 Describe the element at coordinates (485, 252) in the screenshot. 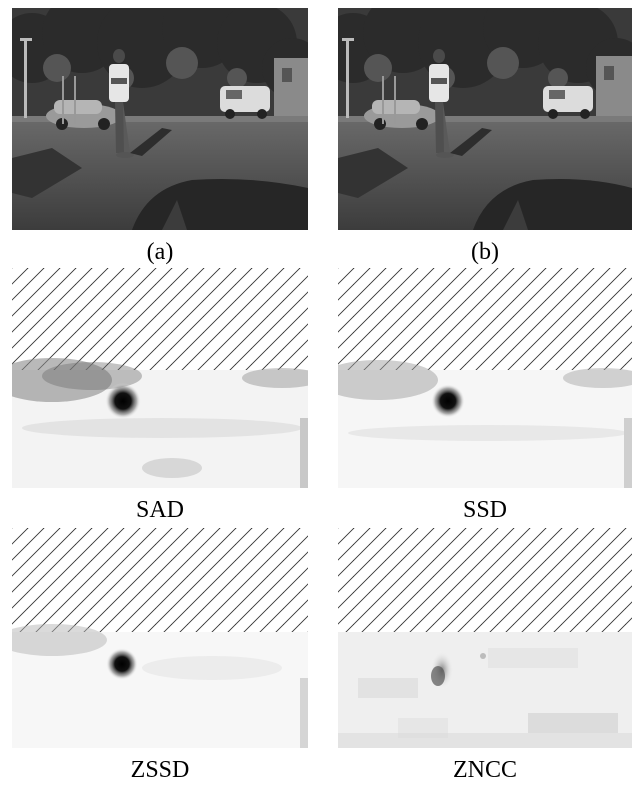

I see `caption-b: (b)` at that location.